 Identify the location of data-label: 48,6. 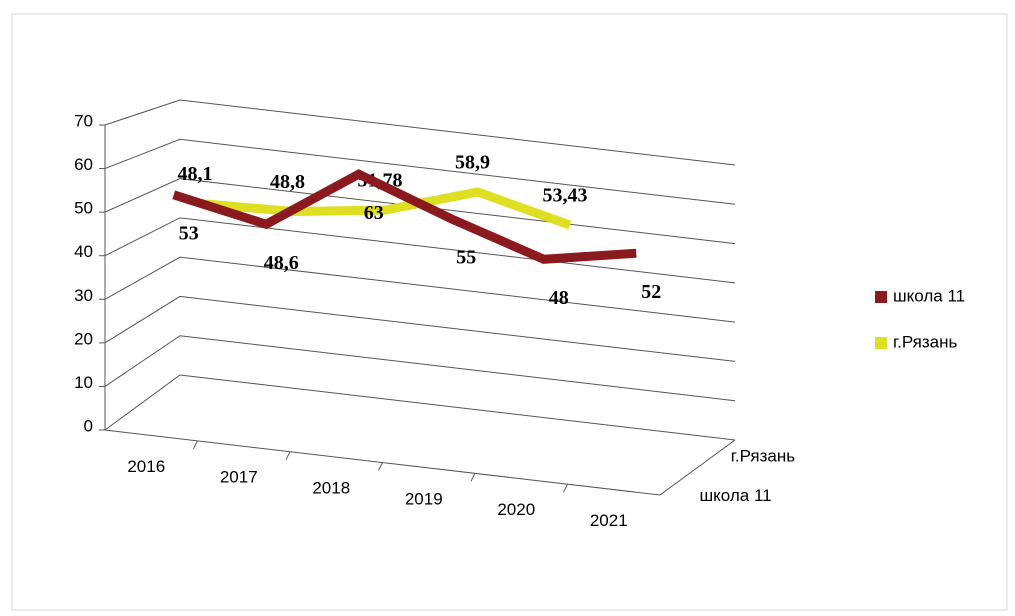
(281, 263).